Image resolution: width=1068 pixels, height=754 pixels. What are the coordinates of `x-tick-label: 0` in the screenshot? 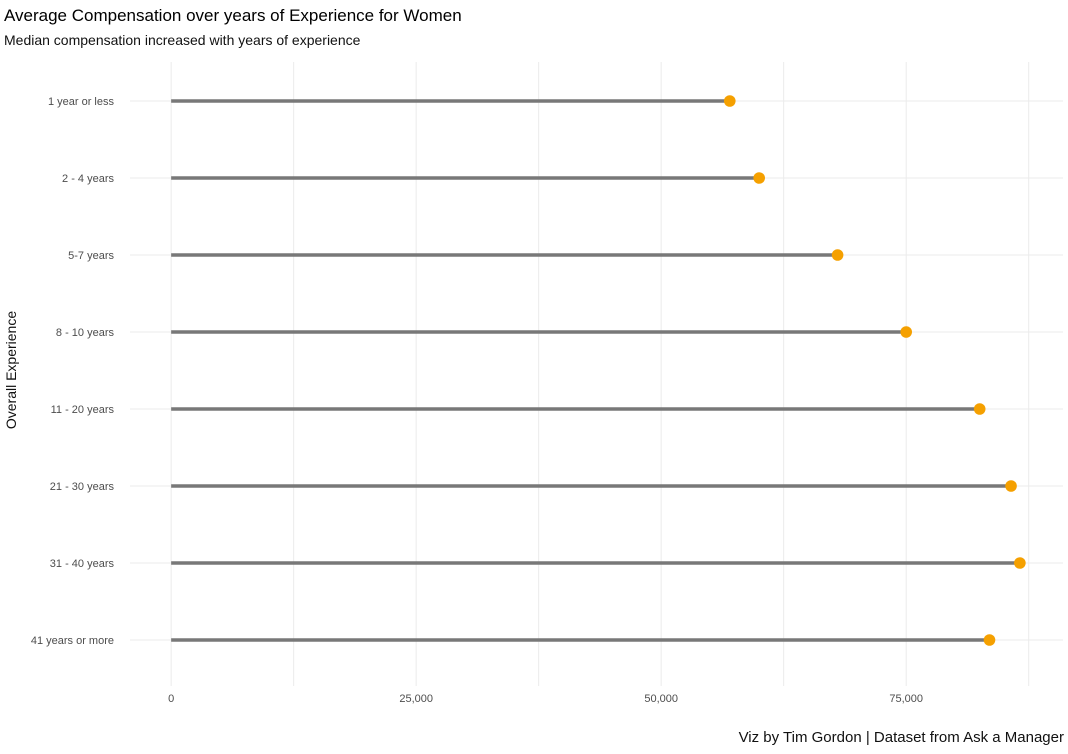 It's located at (171, 699).